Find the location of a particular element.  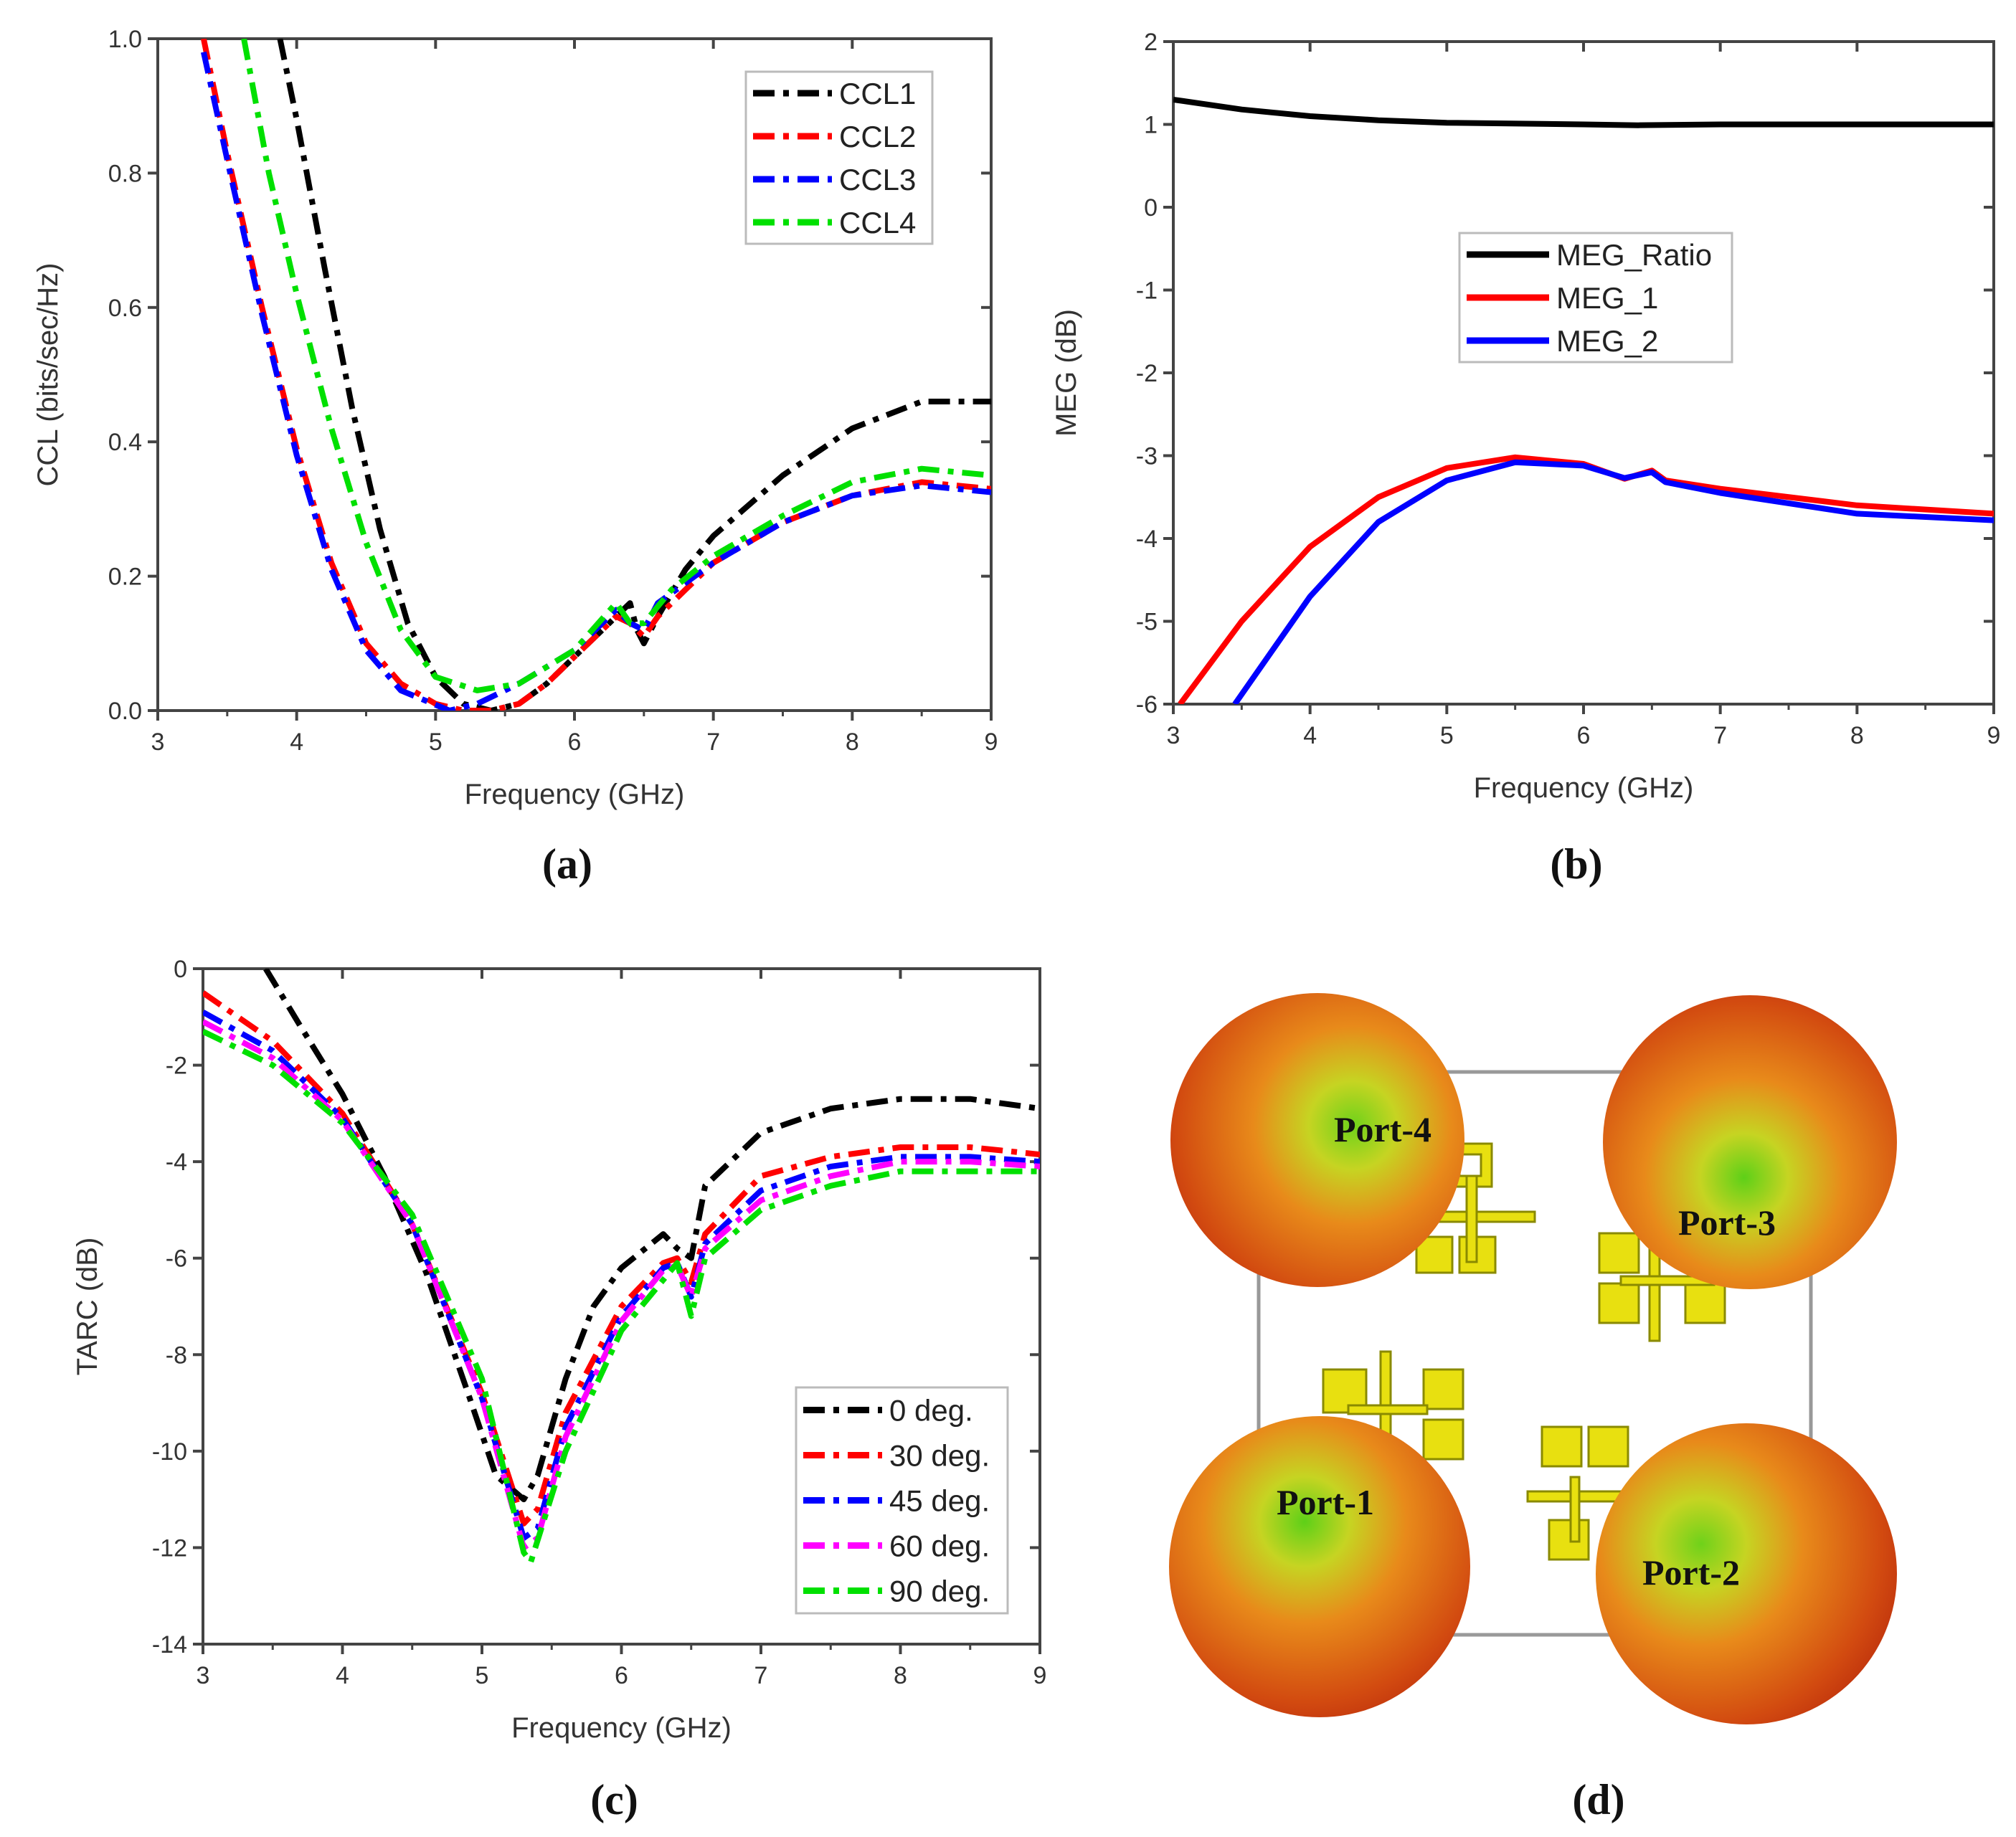

y-tick-label: -8 is located at coordinates (176, 1355).